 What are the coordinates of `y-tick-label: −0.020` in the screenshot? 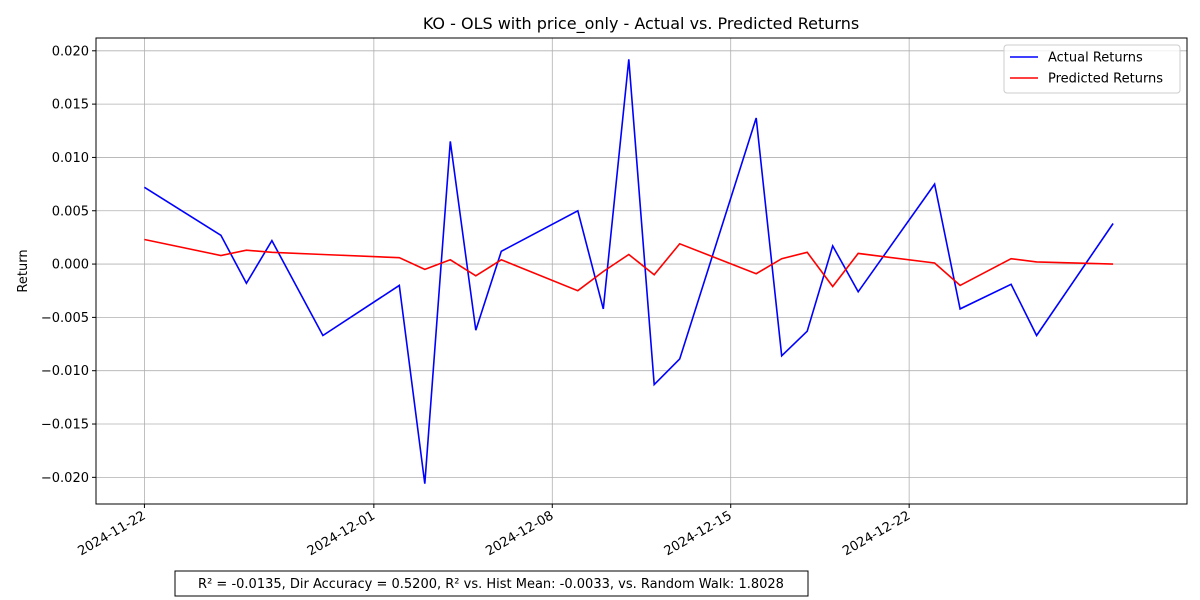 It's located at (65, 478).